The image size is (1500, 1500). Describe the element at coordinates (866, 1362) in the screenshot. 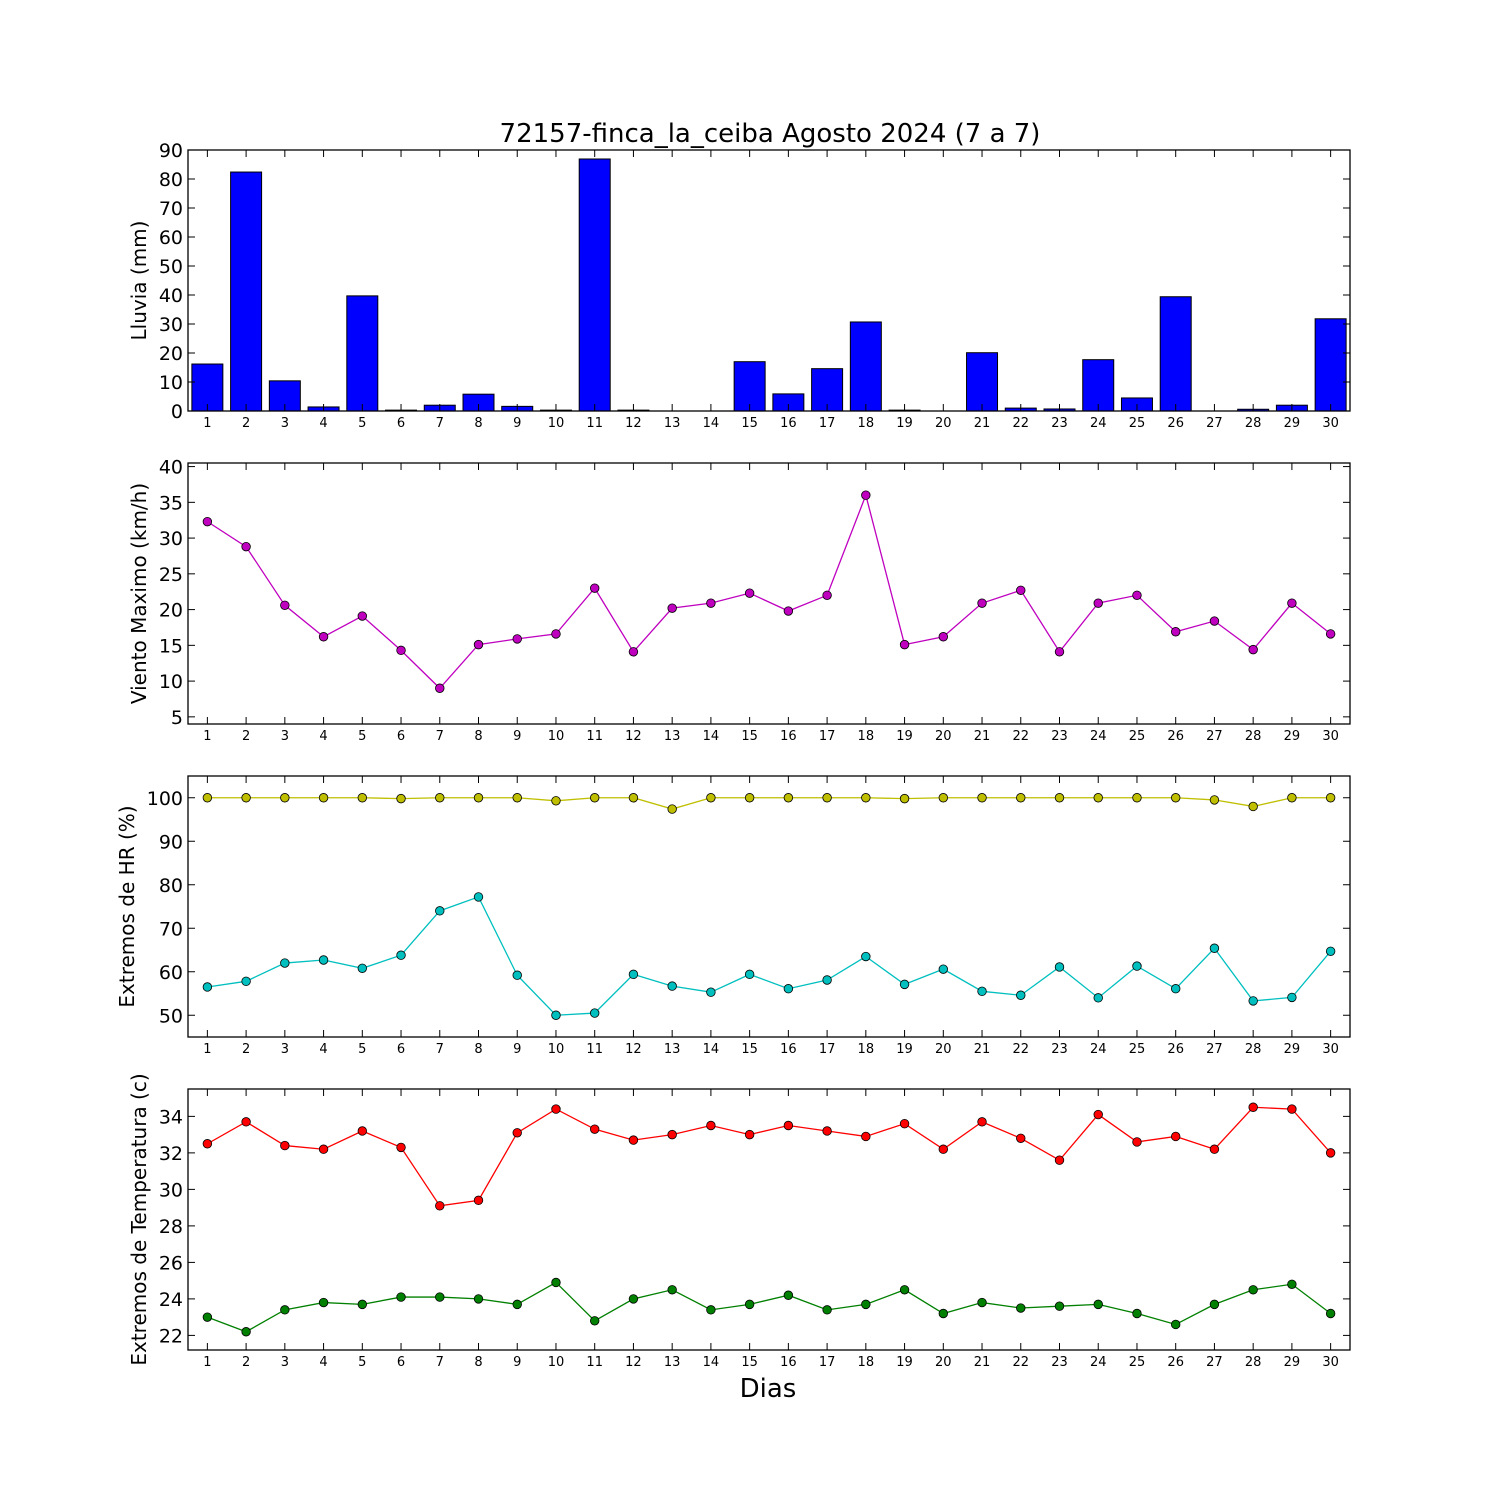

I see `x-tick-label: 18` at that location.